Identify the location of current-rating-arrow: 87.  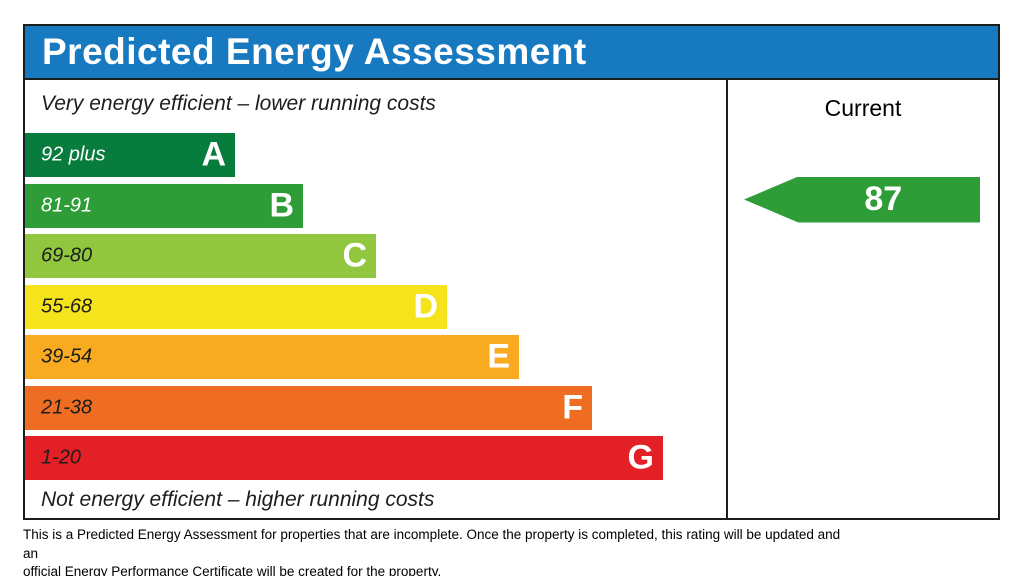
(862, 199).